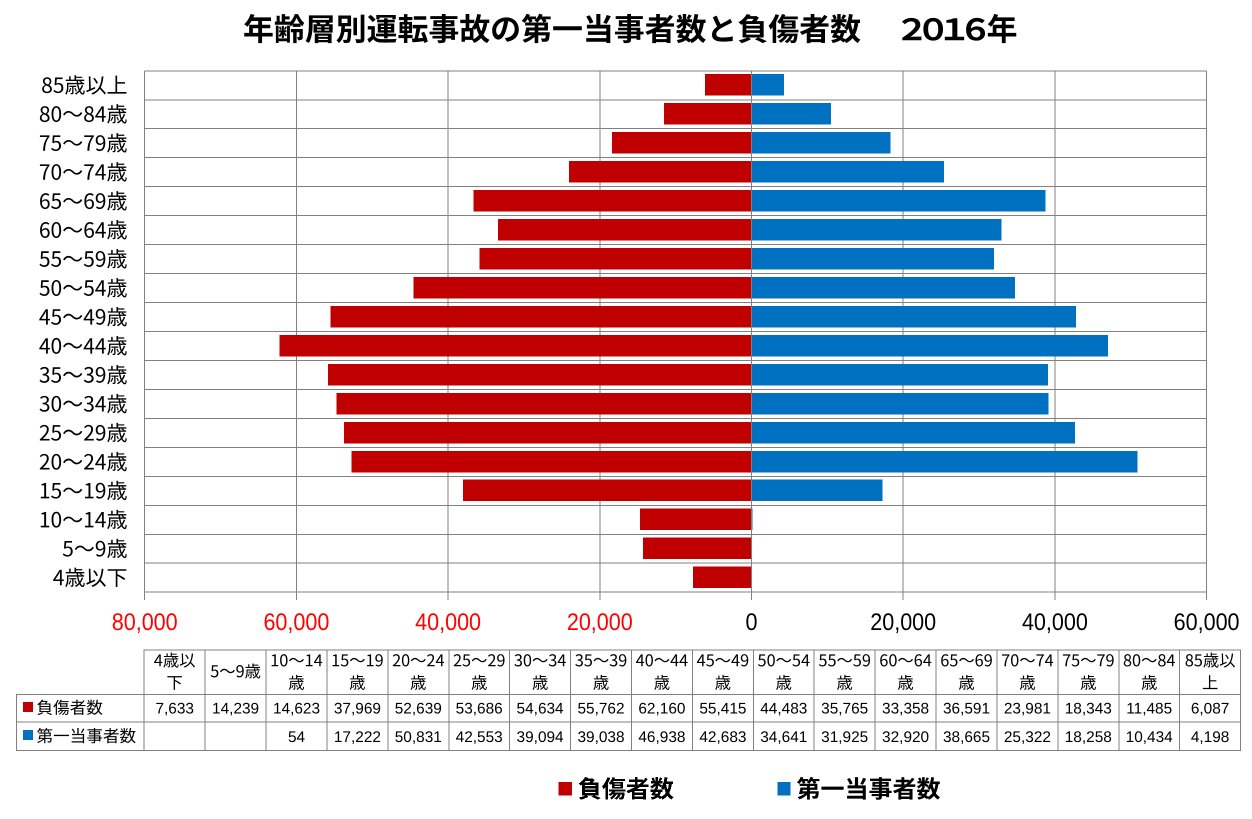 The height and width of the screenshot is (819, 1252). What do you see at coordinates (661, 737) in the screenshot?
I see `svg-text: 46,938` at bounding box center [661, 737].